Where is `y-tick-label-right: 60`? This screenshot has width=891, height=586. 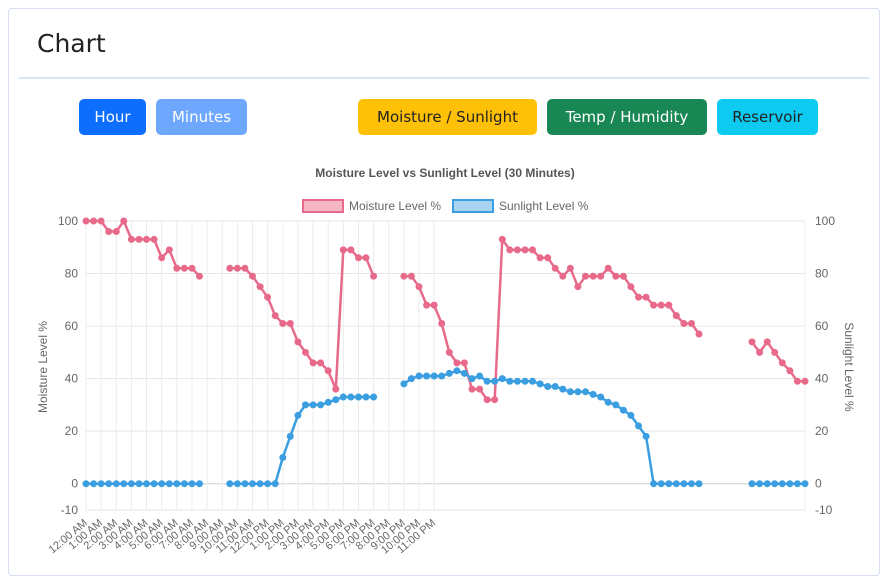 y-tick-label-right: 60 is located at coordinates (822, 326).